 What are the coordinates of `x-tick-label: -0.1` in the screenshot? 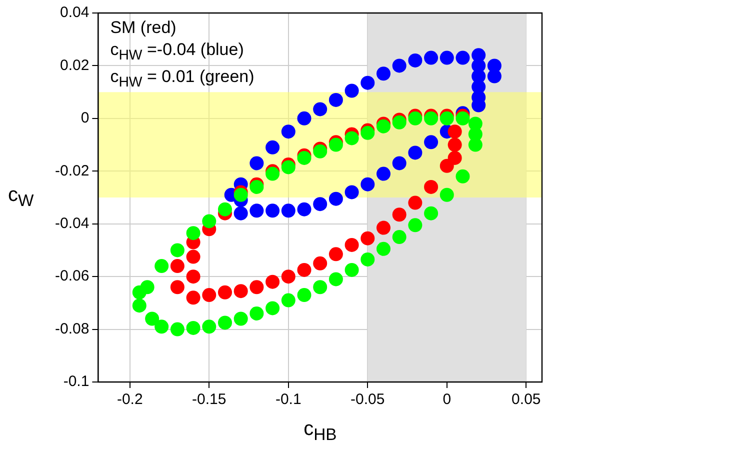 It's located at (288, 399).